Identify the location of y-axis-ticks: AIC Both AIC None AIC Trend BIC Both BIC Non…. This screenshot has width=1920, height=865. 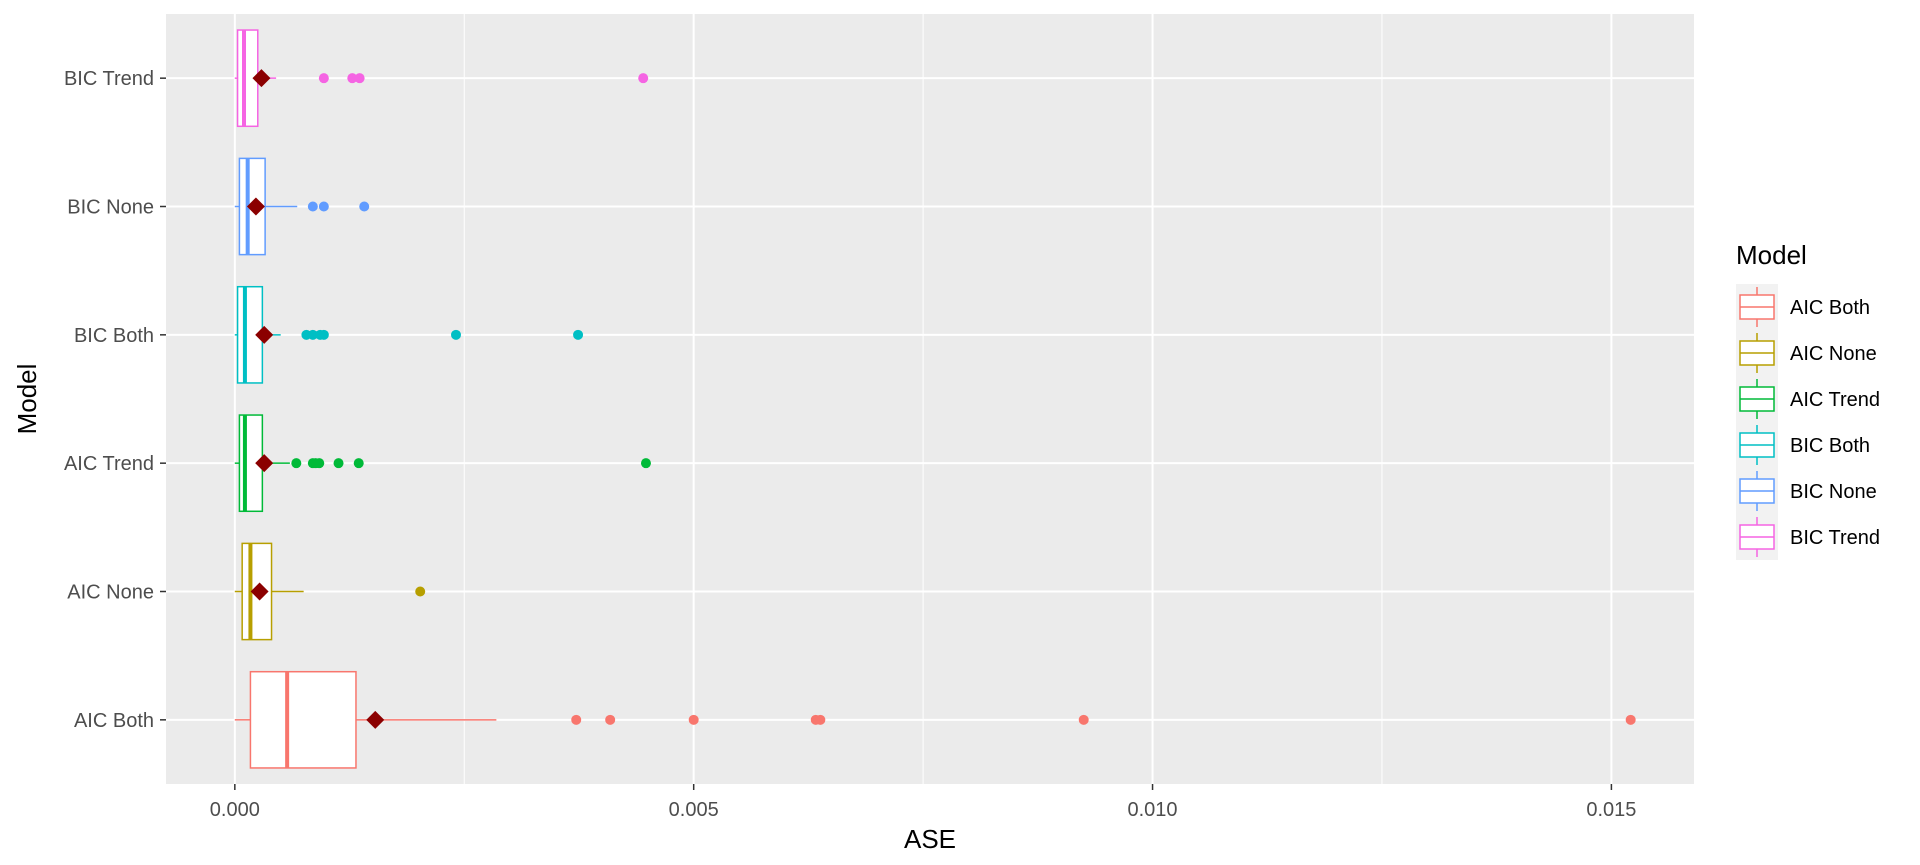
(115, 400).